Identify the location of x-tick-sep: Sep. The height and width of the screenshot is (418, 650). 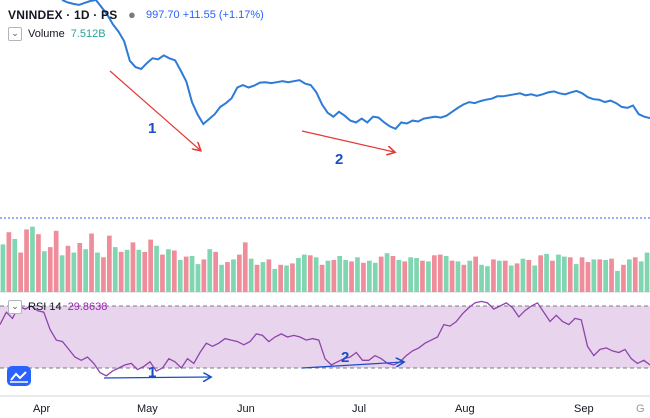
(584, 409).